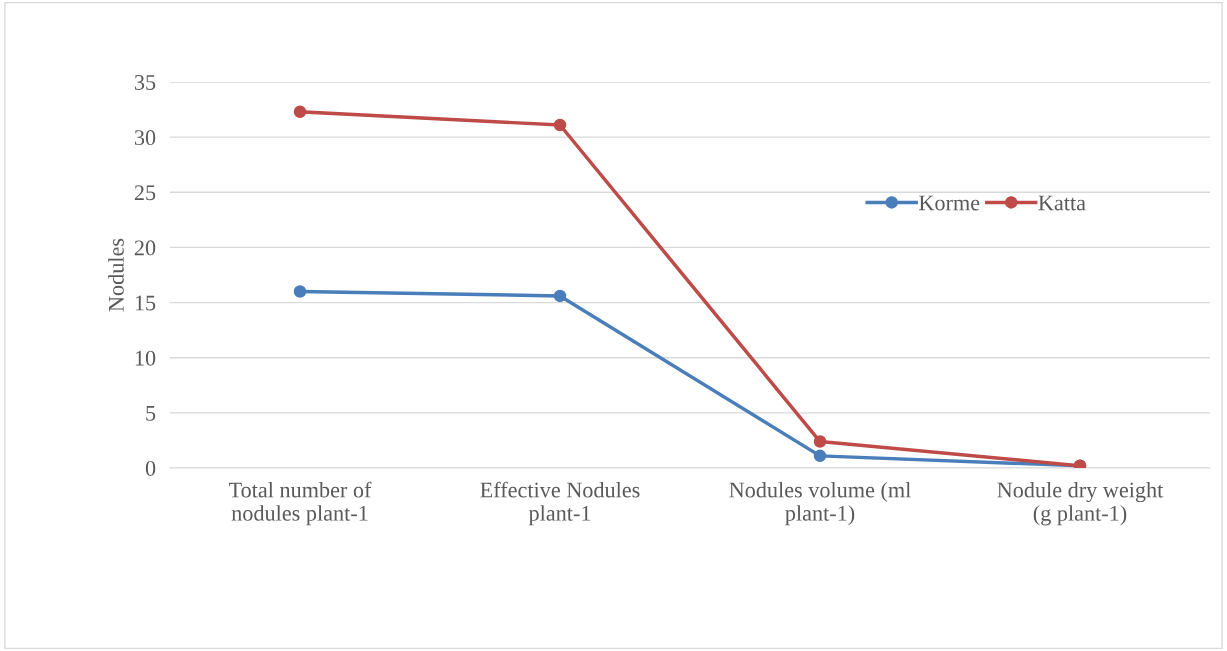 The width and height of the screenshot is (1227, 651). Describe the element at coordinates (145, 248) in the screenshot. I see `y-tick-label: 20` at that location.